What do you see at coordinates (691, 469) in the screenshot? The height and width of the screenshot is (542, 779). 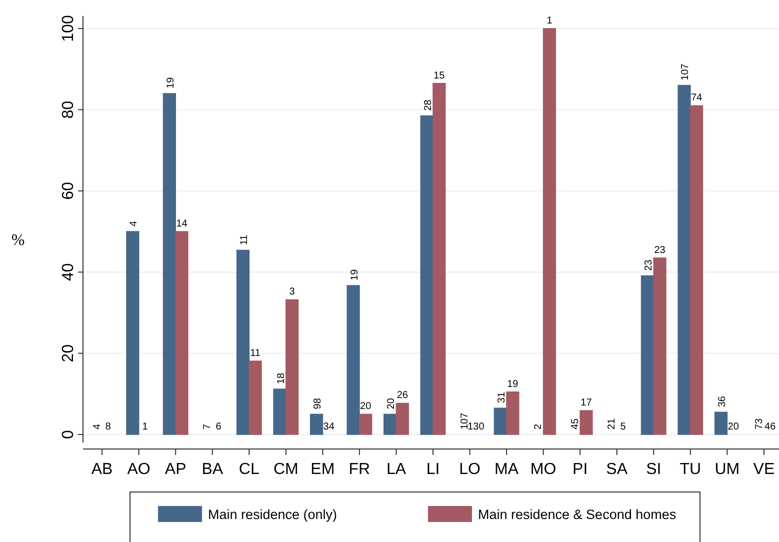 I see `x-tick-label: TU` at bounding box center [691, 469].